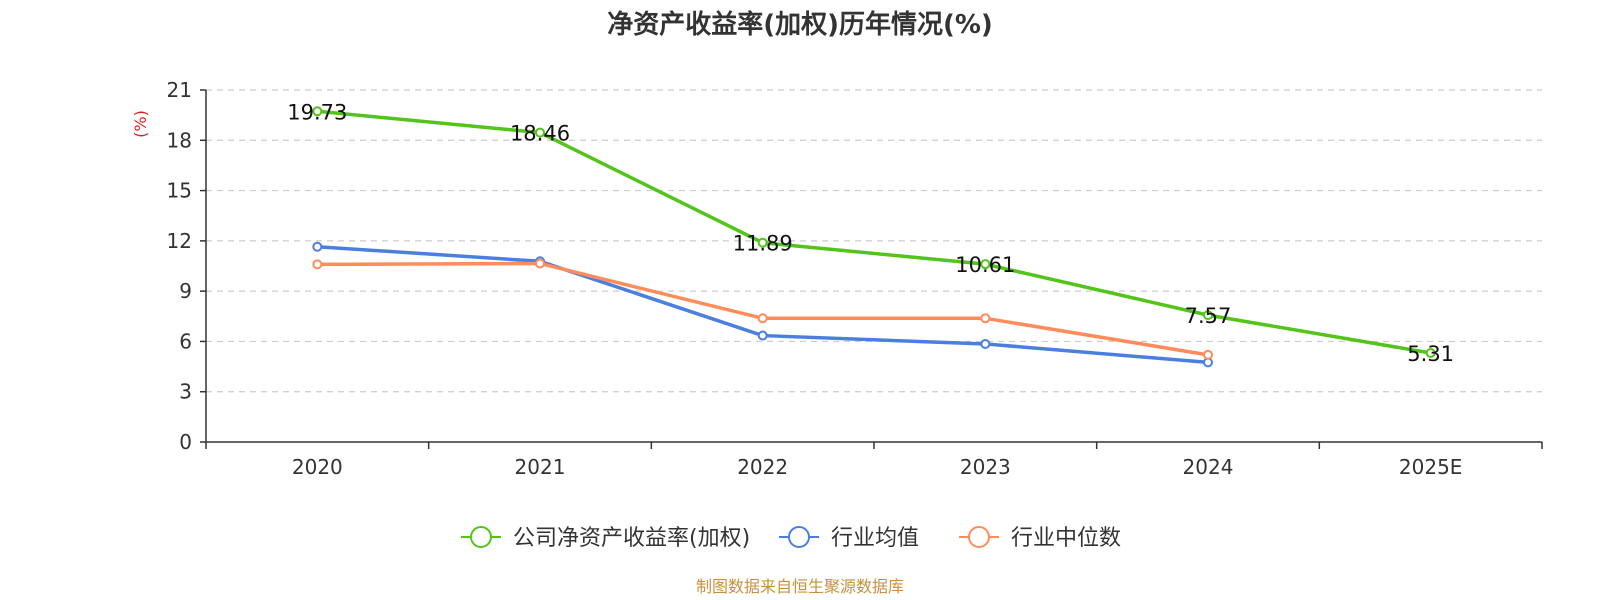 The width and height of the screenshot is (1600, 600). Describe the element at coordinates (179, 191) in the screenshot. I see `y-tick-label-15: 15` at that location.